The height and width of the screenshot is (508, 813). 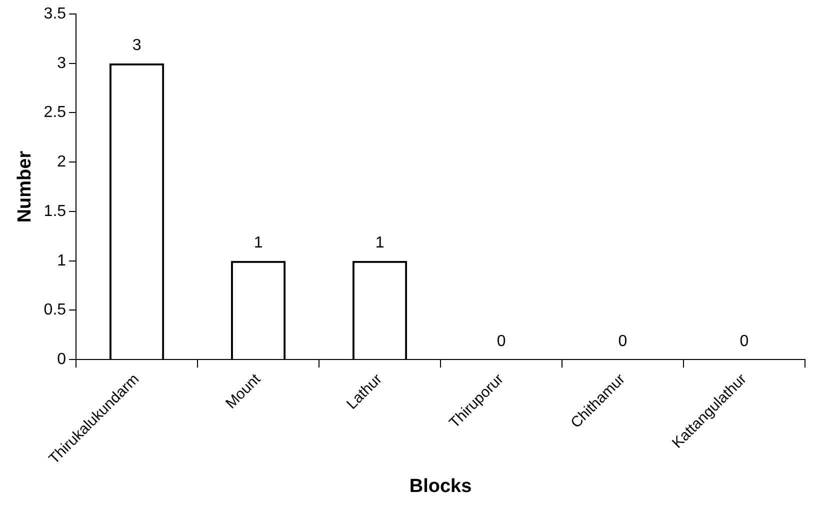 What do you see at coordinates (55, 13) in the screenshot?
I see `y-tick-label: 3.5` at bounding box center [55, 13].